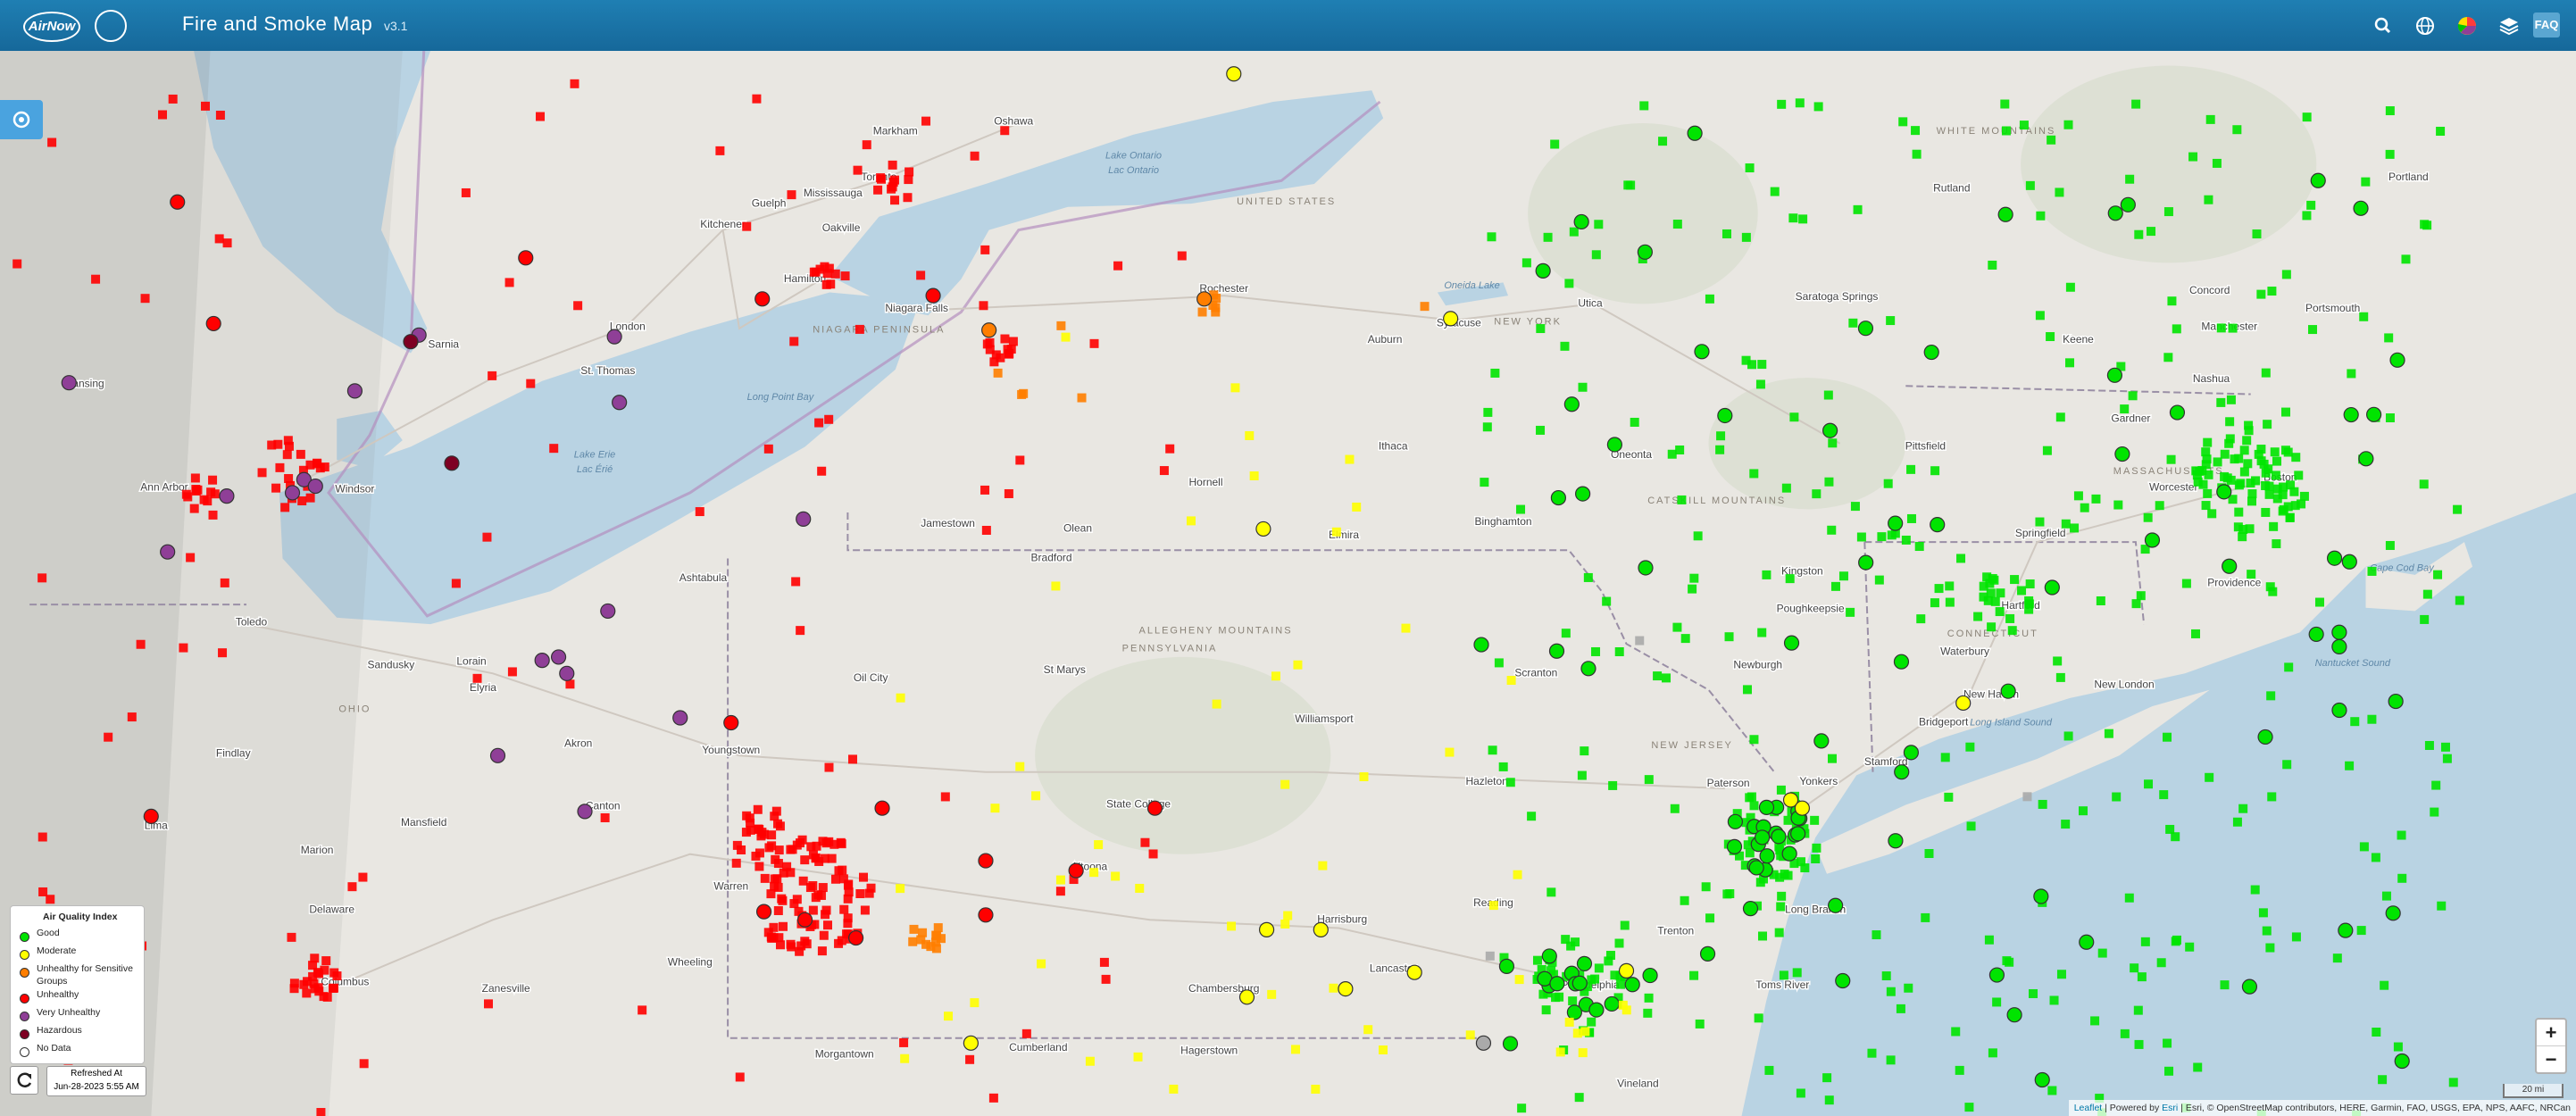 The image size is (2576, 1116). Describe the element at coordinates (2382, 25) in the screenshot. I see `search-icon` at that location.